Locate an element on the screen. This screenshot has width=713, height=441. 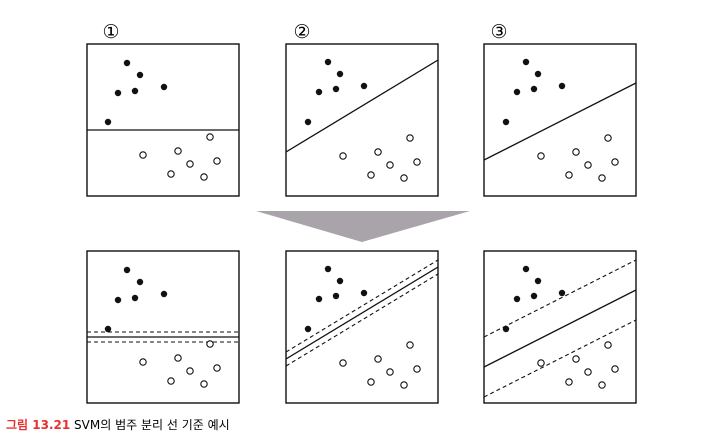
transition-arrow is located at coordinates (363, 226).